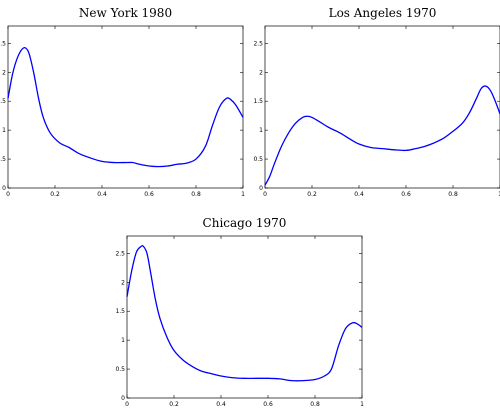 This screenshot has height=410, width=500. What do you see at coordinates (382, 13) in the screenshot?
I see `chart-title: Los Angeles 1970` at bounding box center [382, 13].